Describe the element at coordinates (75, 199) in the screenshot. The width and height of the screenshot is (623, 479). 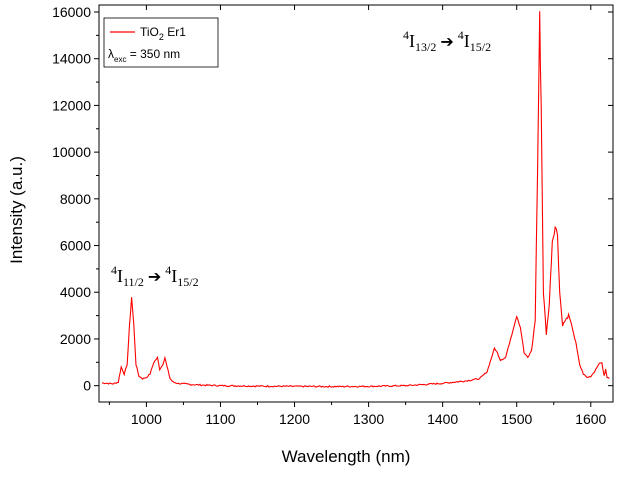
I see `y-tick-label: 8000` at that location.